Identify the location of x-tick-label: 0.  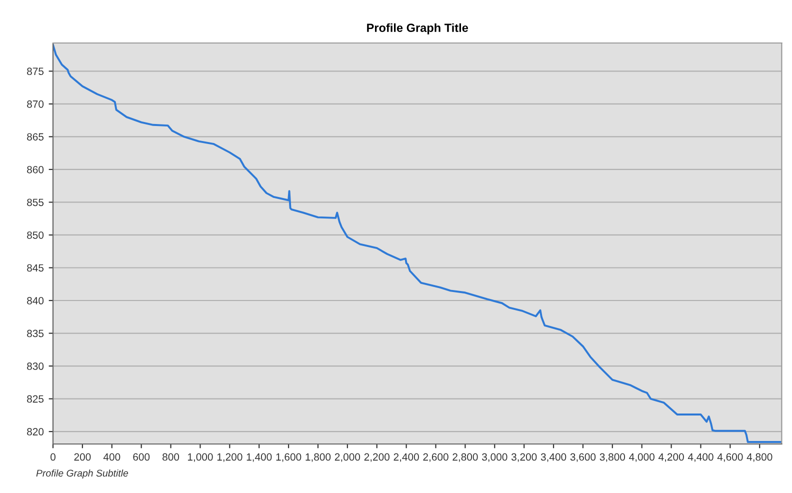
(53, 457).